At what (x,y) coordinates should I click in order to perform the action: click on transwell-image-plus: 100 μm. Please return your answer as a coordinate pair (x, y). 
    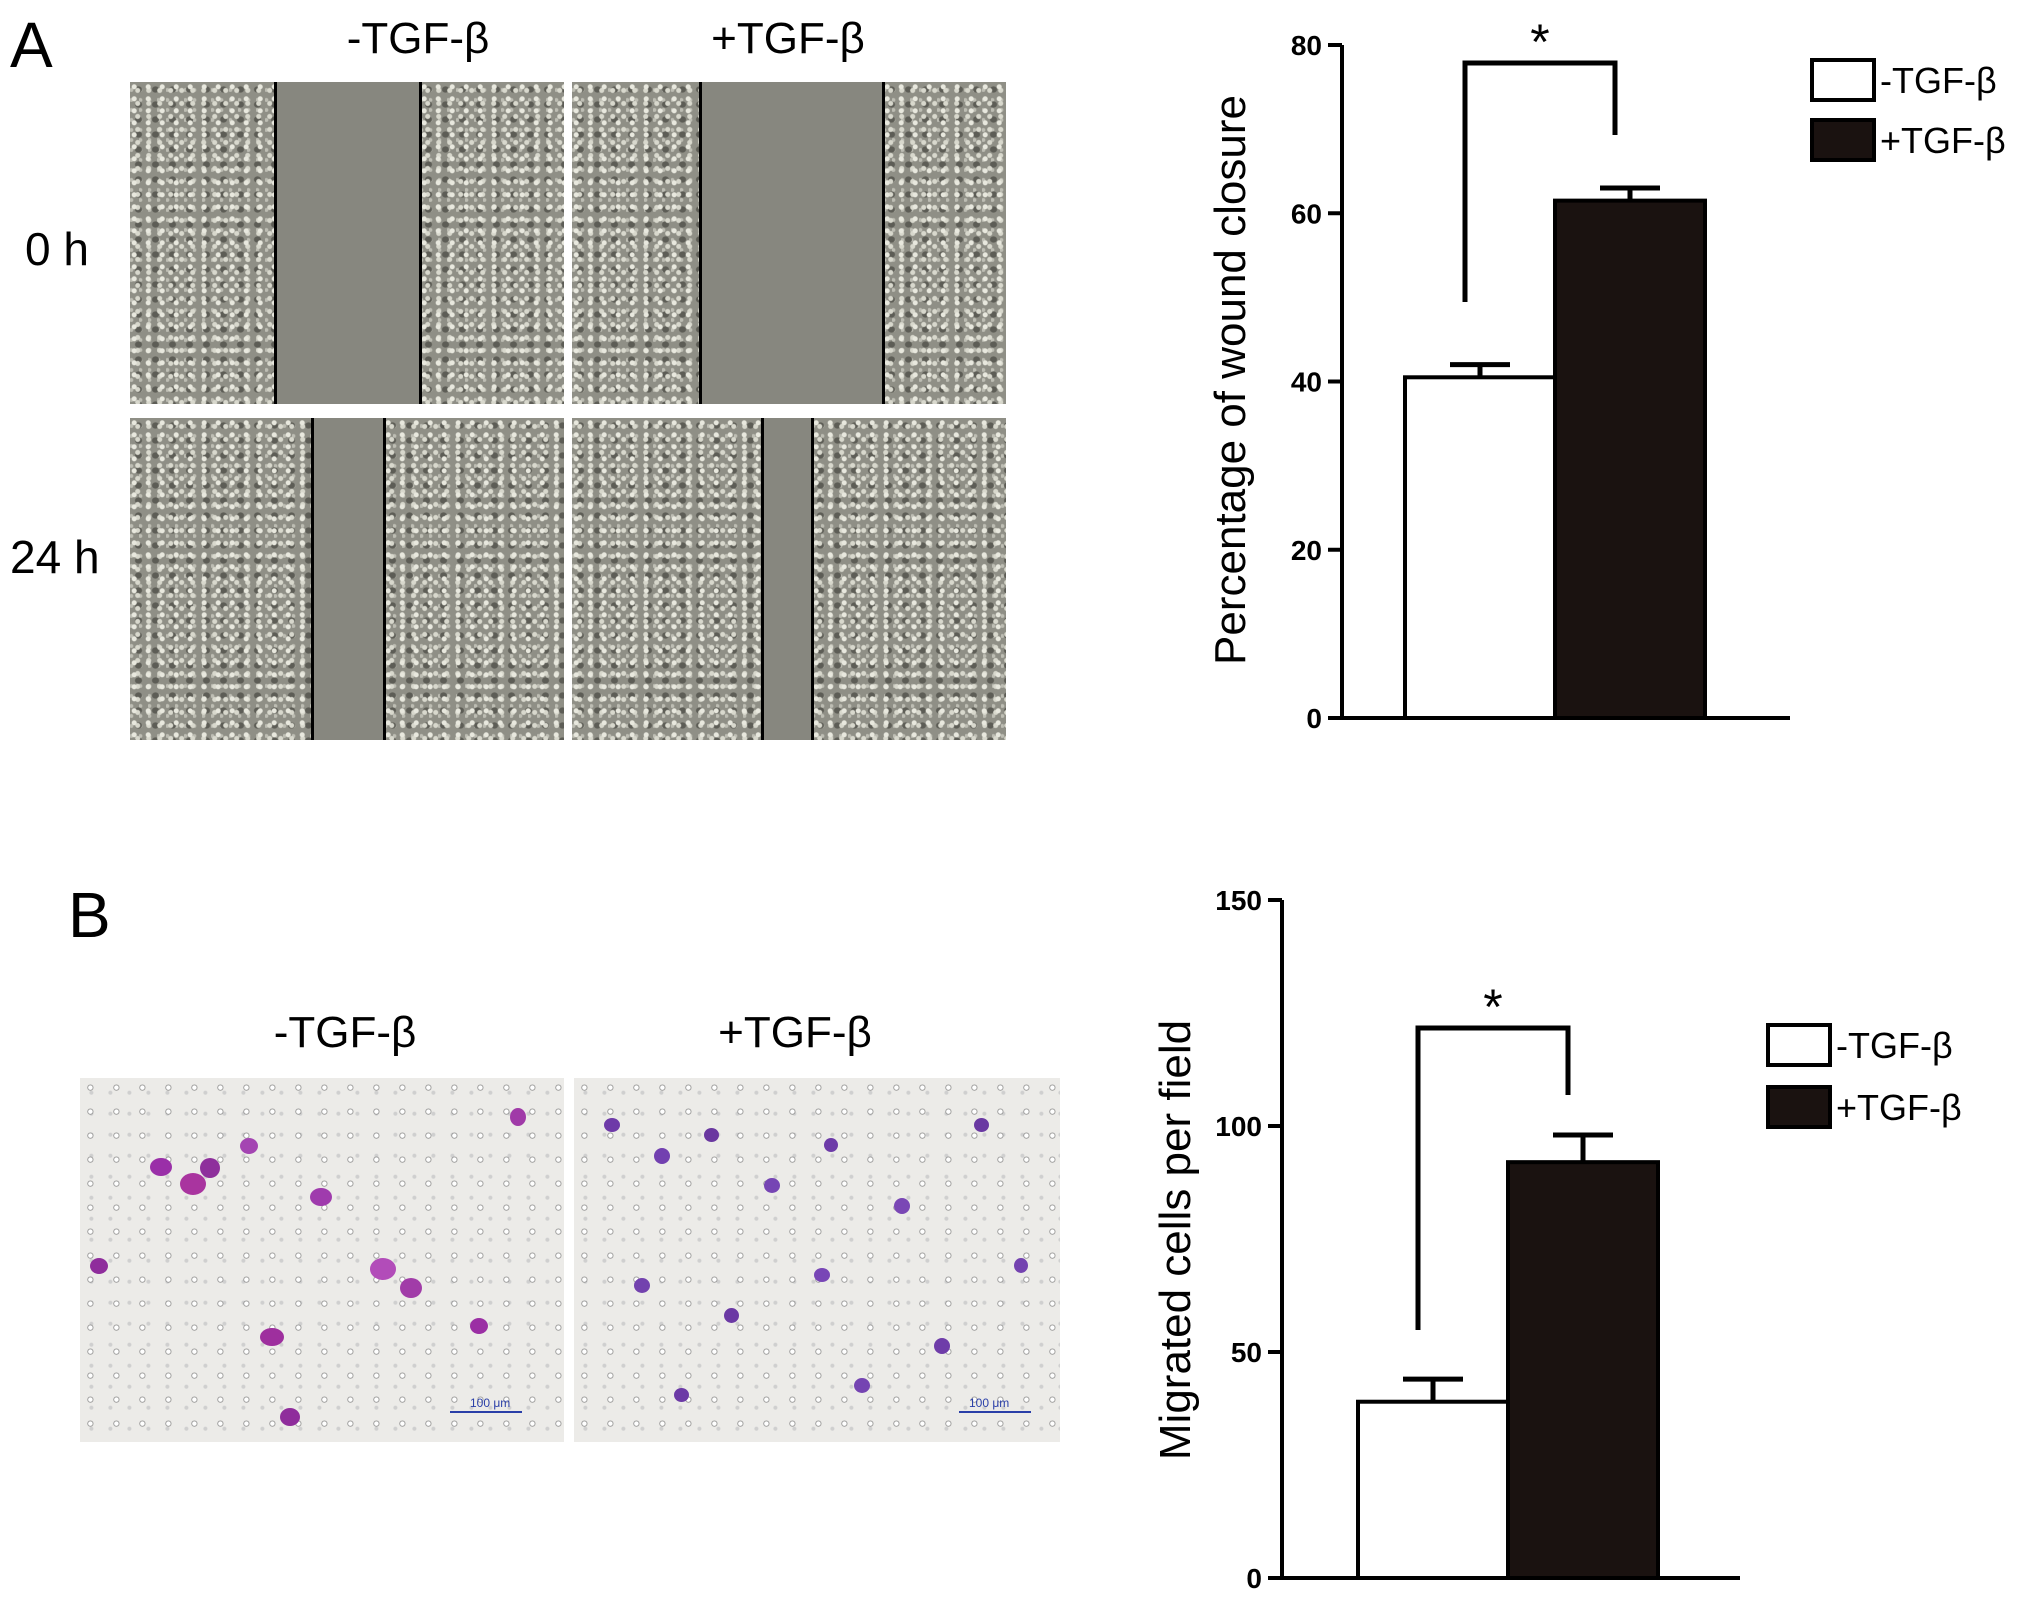
    Looking at the image, I should click on (817, 1260).